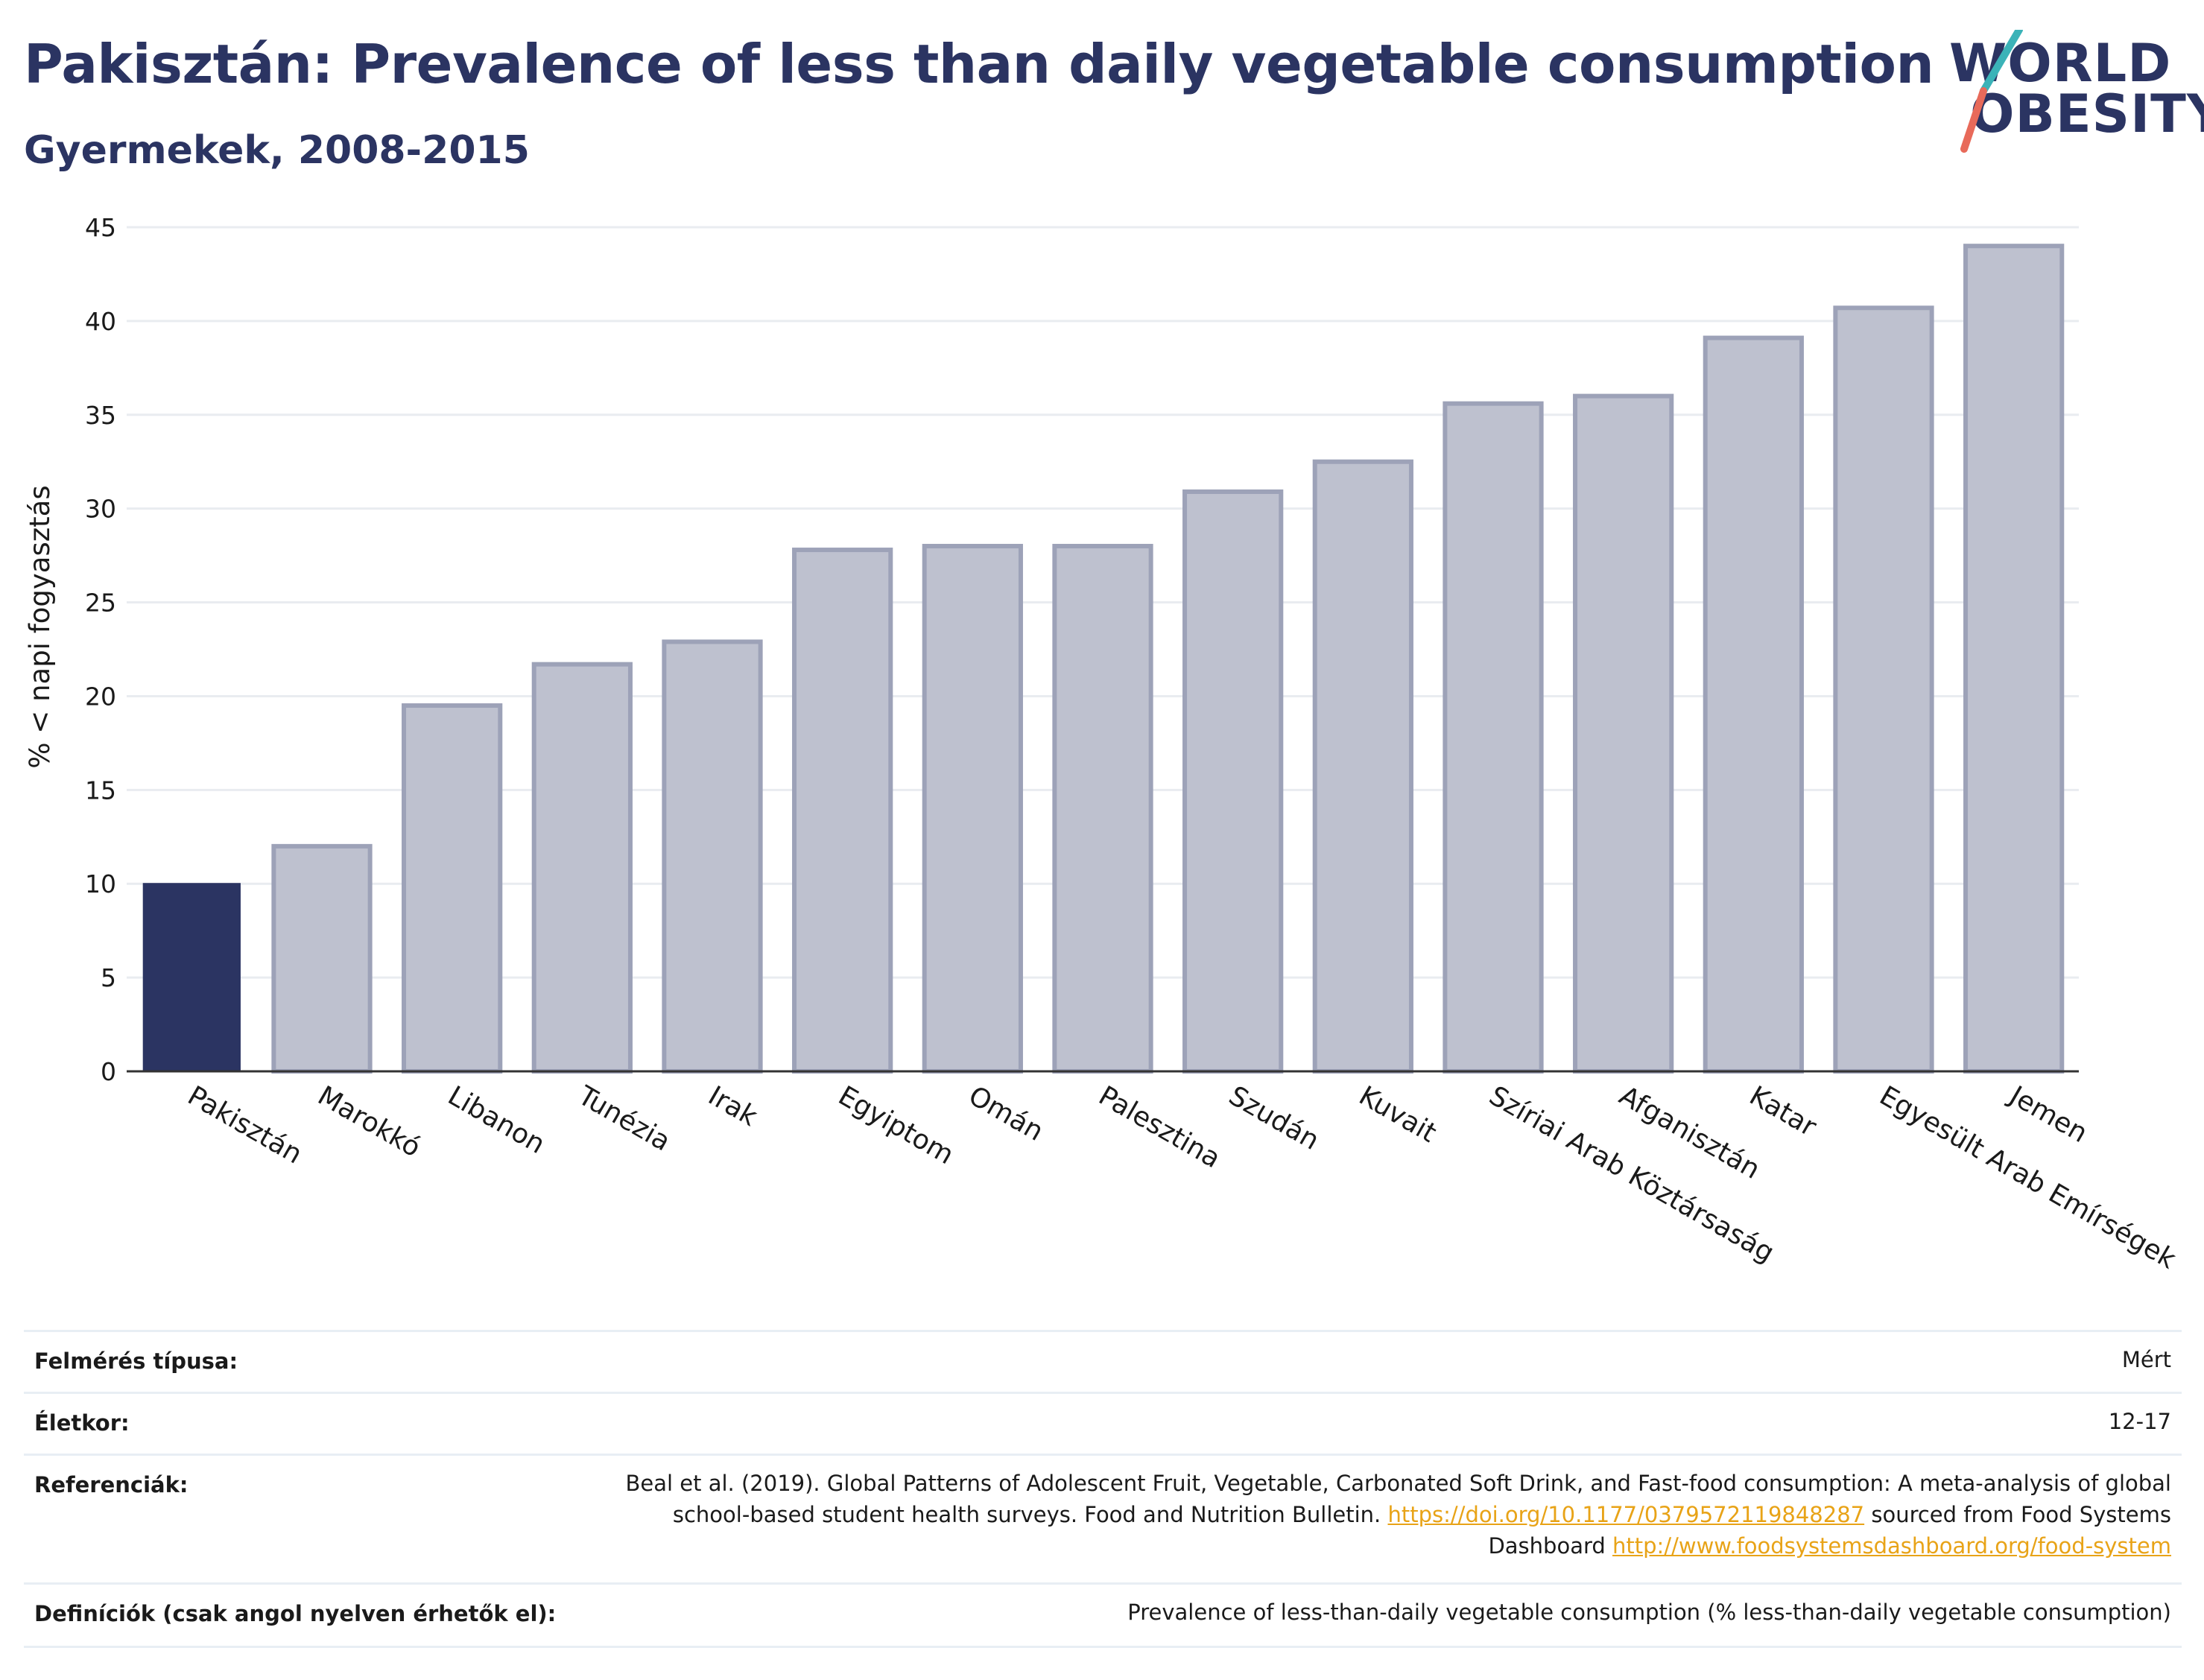  I want to click on y-axis-title: % < napi fogyasztás, so click(40, 626).